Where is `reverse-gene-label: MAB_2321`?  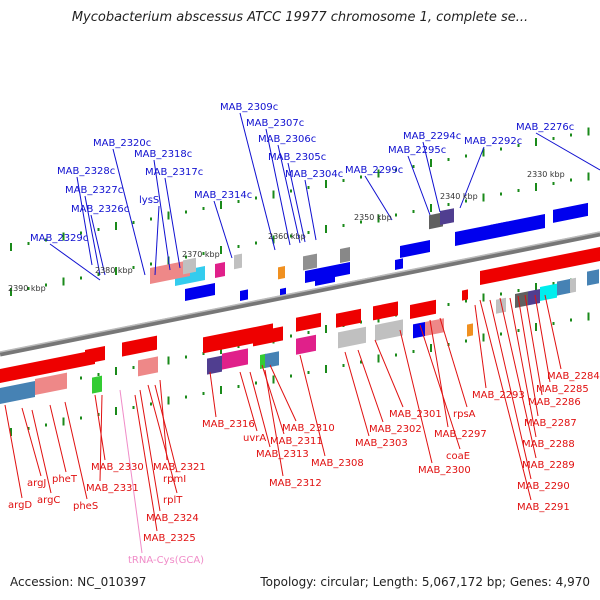
reverse-gene-label: MAB_2321 is located at coordinates (179, 467).